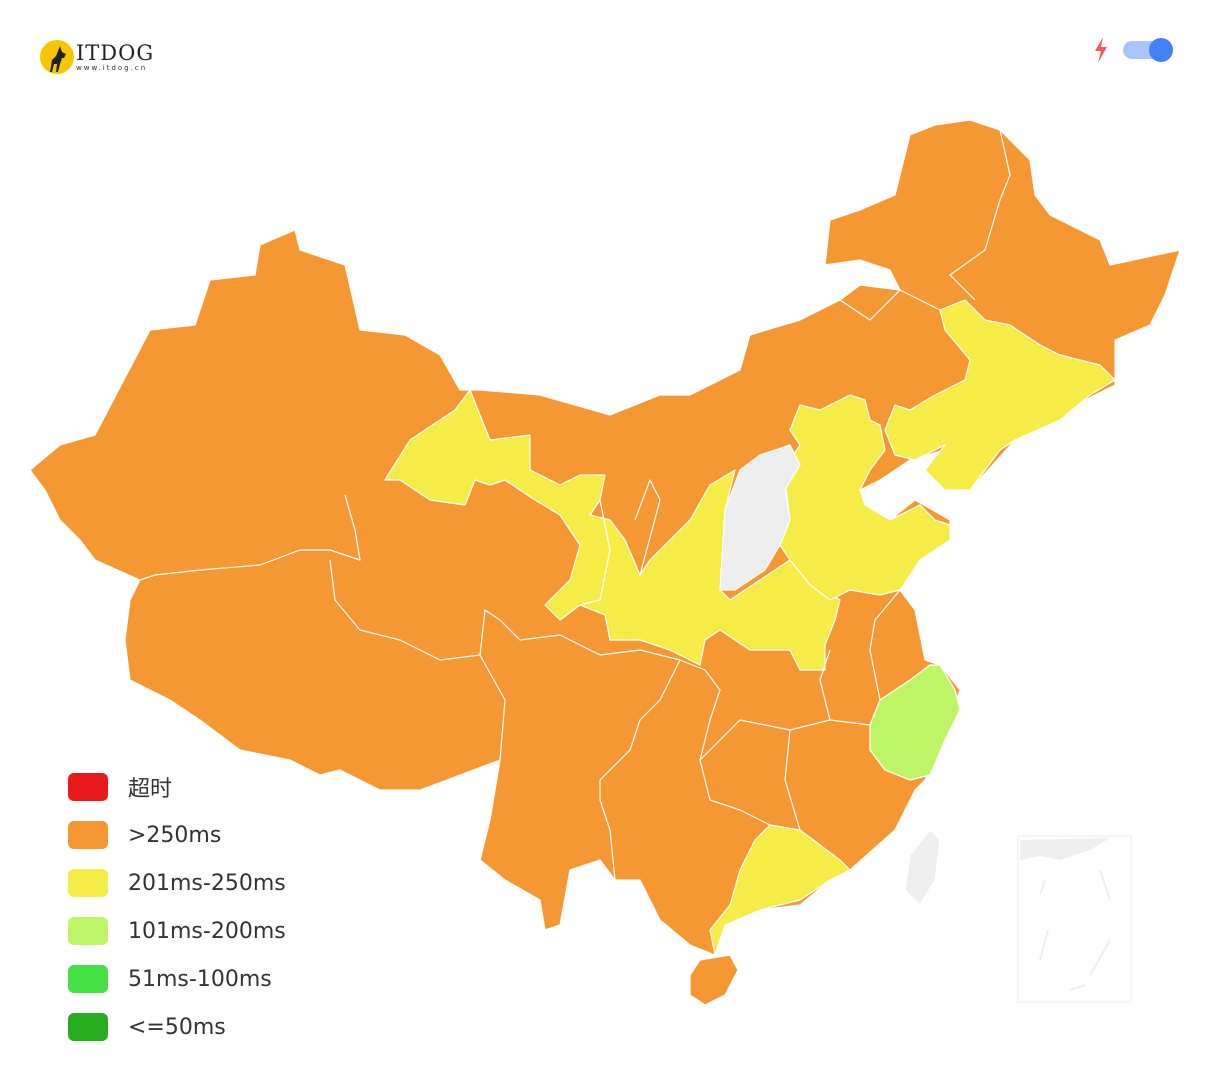 The height and width of the screenshot is (1089, 1209). I want to click on legend-label: <=50ms, so click(177, 1027).